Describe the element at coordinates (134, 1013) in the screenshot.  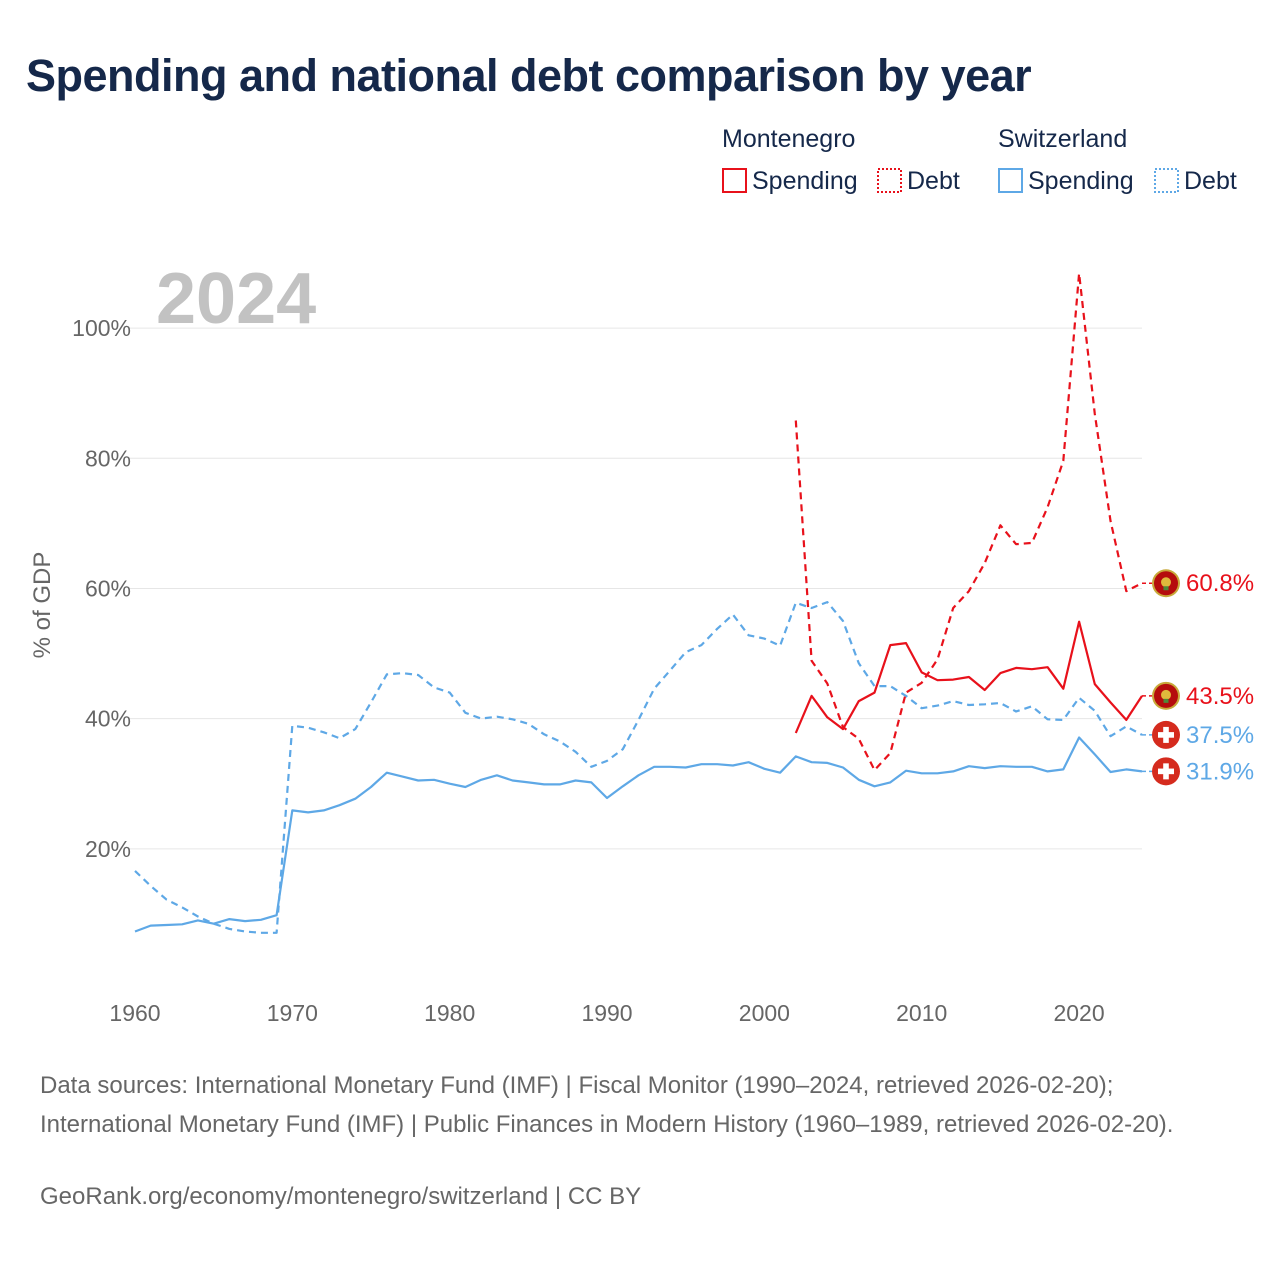
I see `x-tick-label: 1960` at that location.